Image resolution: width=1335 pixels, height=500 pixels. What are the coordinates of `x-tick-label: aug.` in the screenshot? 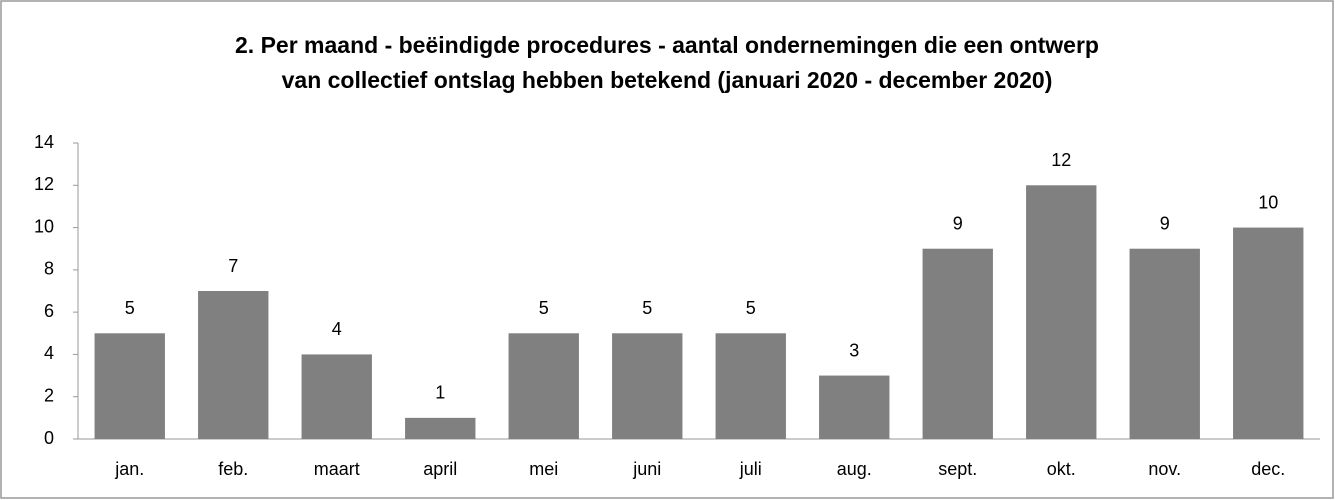 It's located at (854, 469).